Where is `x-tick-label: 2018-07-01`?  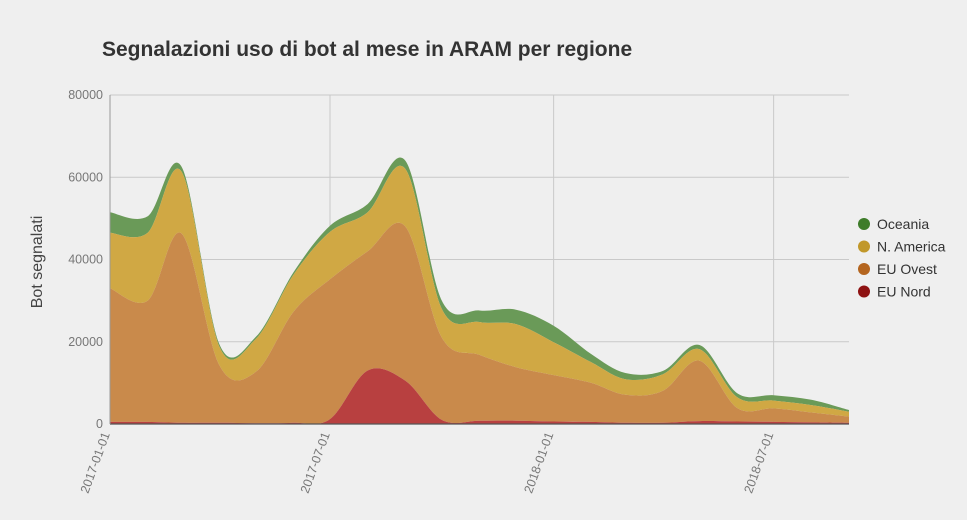
x-tick-label: 2018-07-01 is located at coordinates (758, 462).